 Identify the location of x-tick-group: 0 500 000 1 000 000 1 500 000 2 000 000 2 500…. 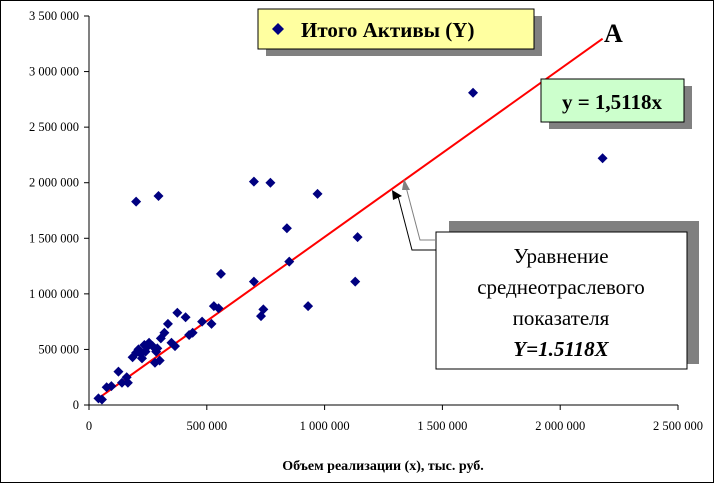
(394, 419).